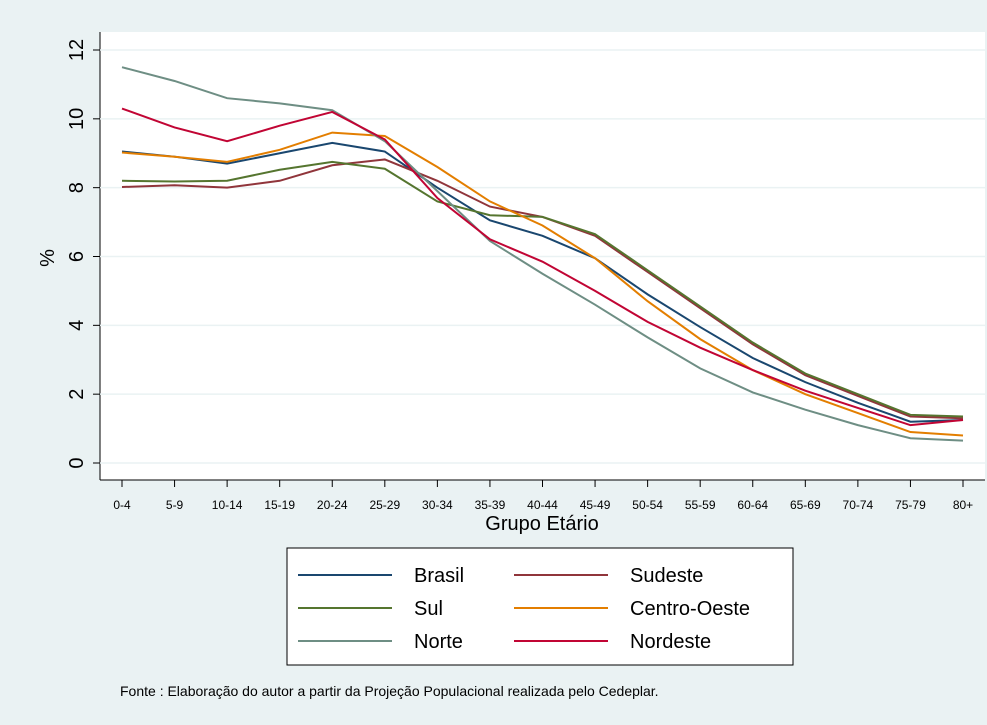 The height and width of the screenshot is (725, 987). Describe the element at coordinates (77, 325) in the screenshot. I see `y-tick-label: 4` at that location.